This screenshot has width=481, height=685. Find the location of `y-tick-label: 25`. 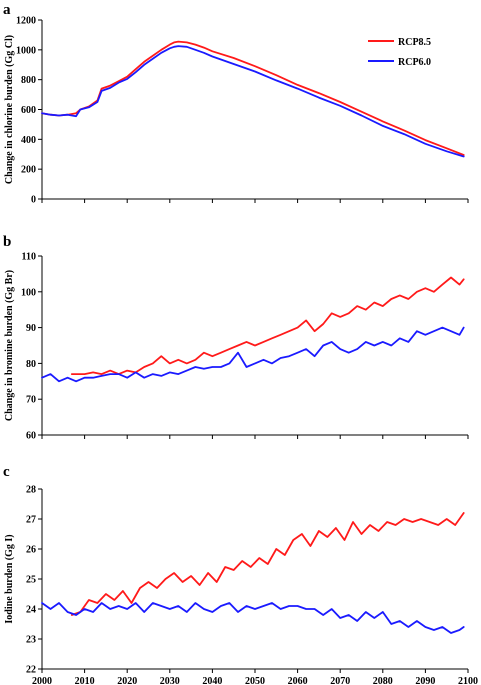

y-tick-label: 25 is located at coordinates (31, 580).